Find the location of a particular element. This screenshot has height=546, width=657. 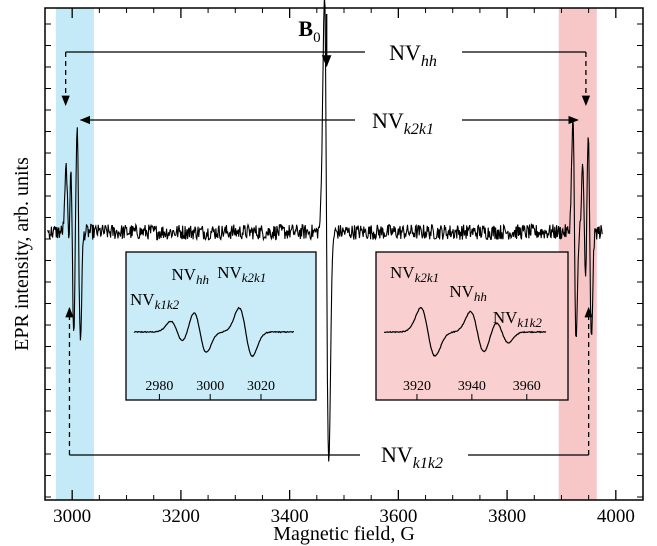

right-inset-frame is located at coordinates (472, 326).